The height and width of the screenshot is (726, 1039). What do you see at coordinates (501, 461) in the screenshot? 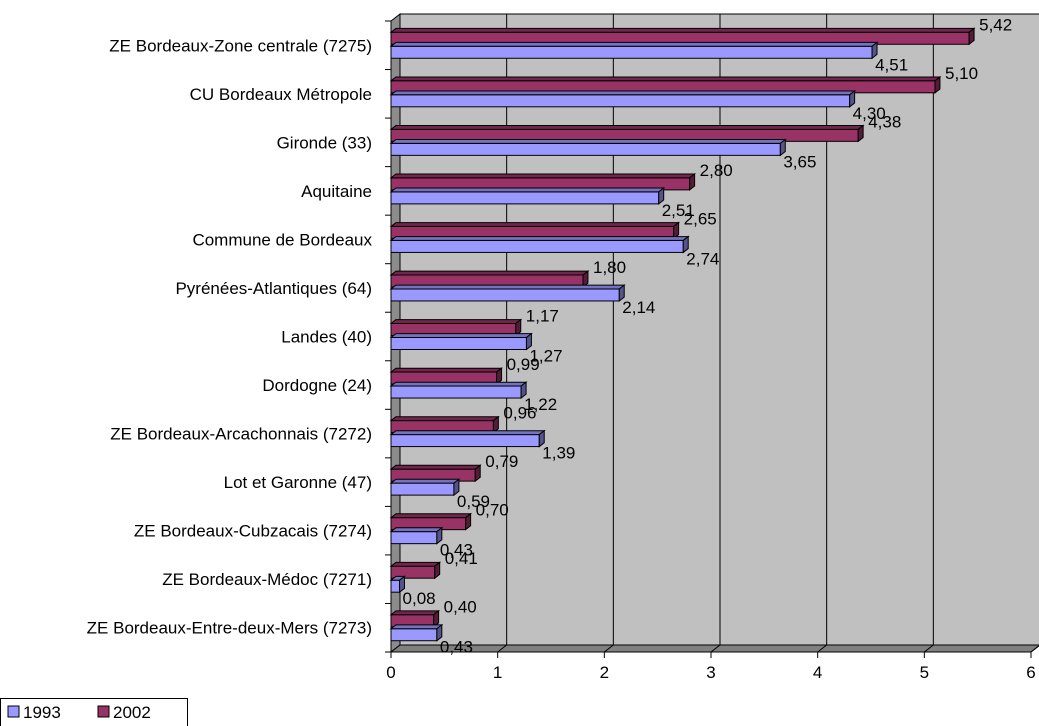
I see `value-label-2002: 0,79` at bounding box center [501, 461].